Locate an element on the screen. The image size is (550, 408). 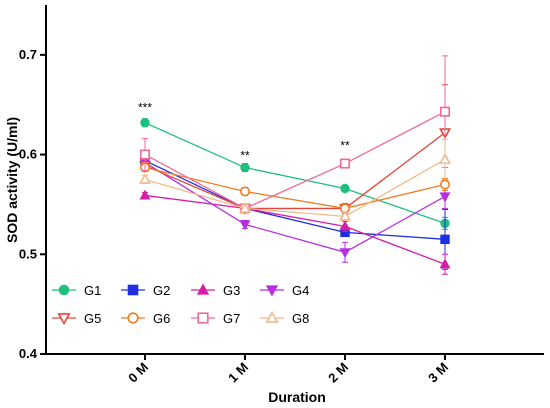
x-tick-label: 1 M is located at coordinates (238, 373).